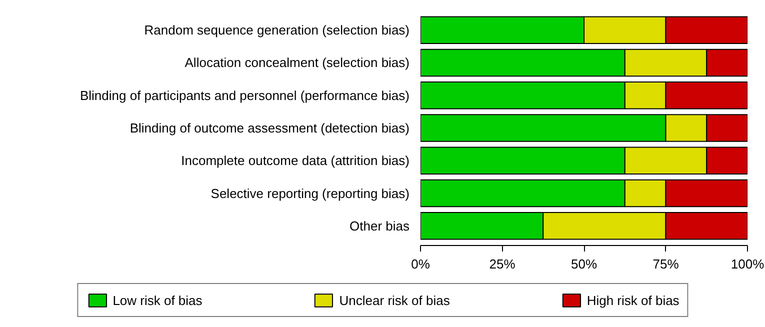 The height and width of the screenshot is (327, 765). I want to click on y-tick-label: Other bias, so click(380, 226).